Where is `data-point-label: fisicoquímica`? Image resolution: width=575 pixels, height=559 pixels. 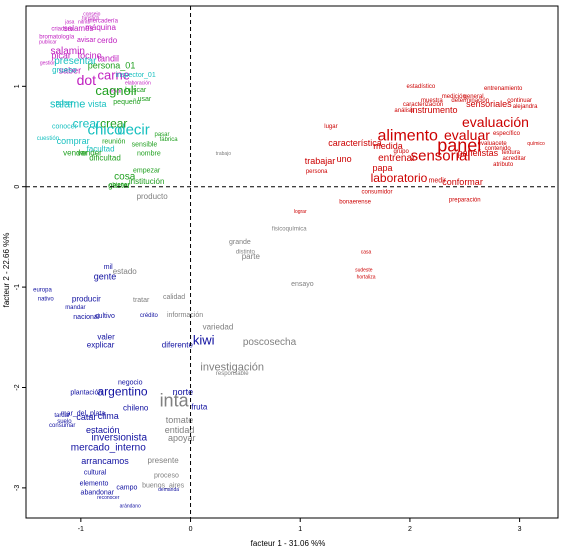 data-point-label: fisicoquímica is located at coordinates (289, 229).